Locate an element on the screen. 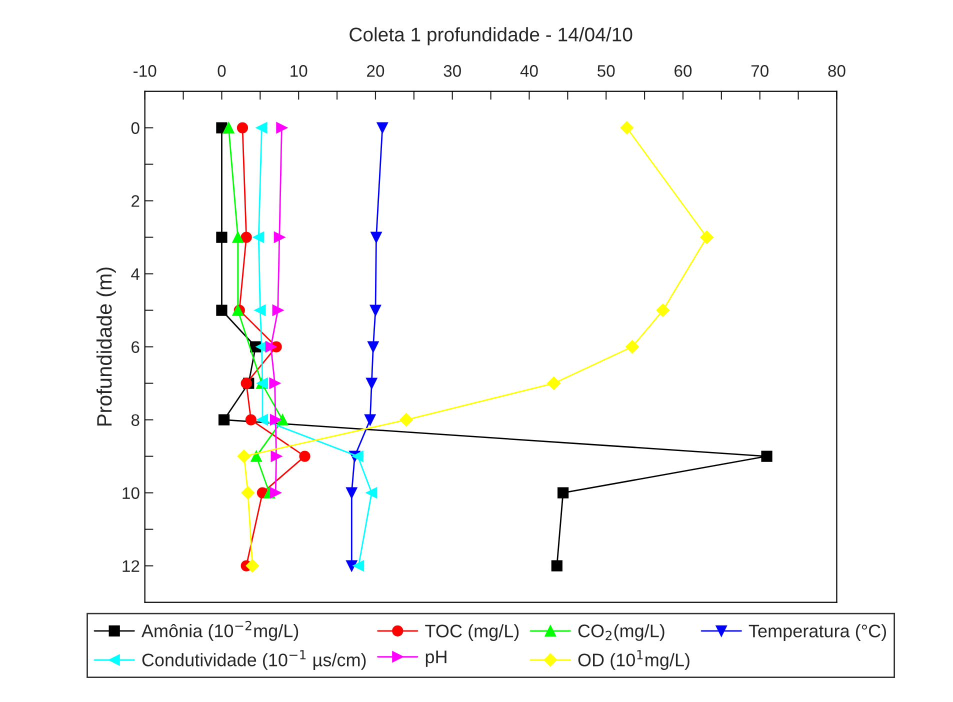  y-axis-title: Profundidade (m) is located at coordinates (106, 347).